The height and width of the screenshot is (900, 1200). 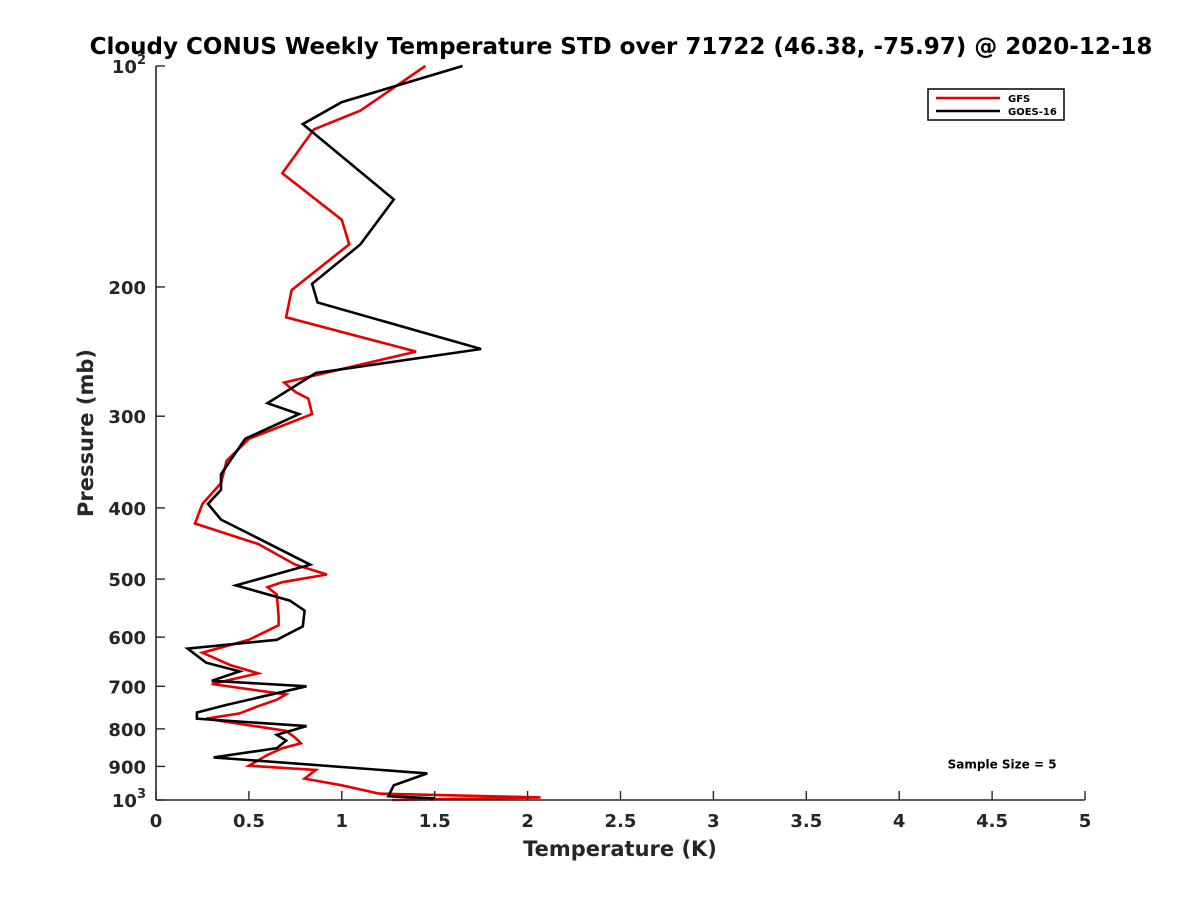 I want to click on x-tick-label: 0, so click(x=156, y=821).